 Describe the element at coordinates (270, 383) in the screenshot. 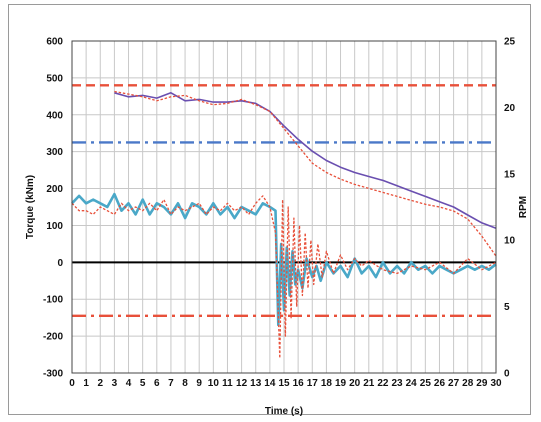

I see `x-tick-label: 14` at that location.